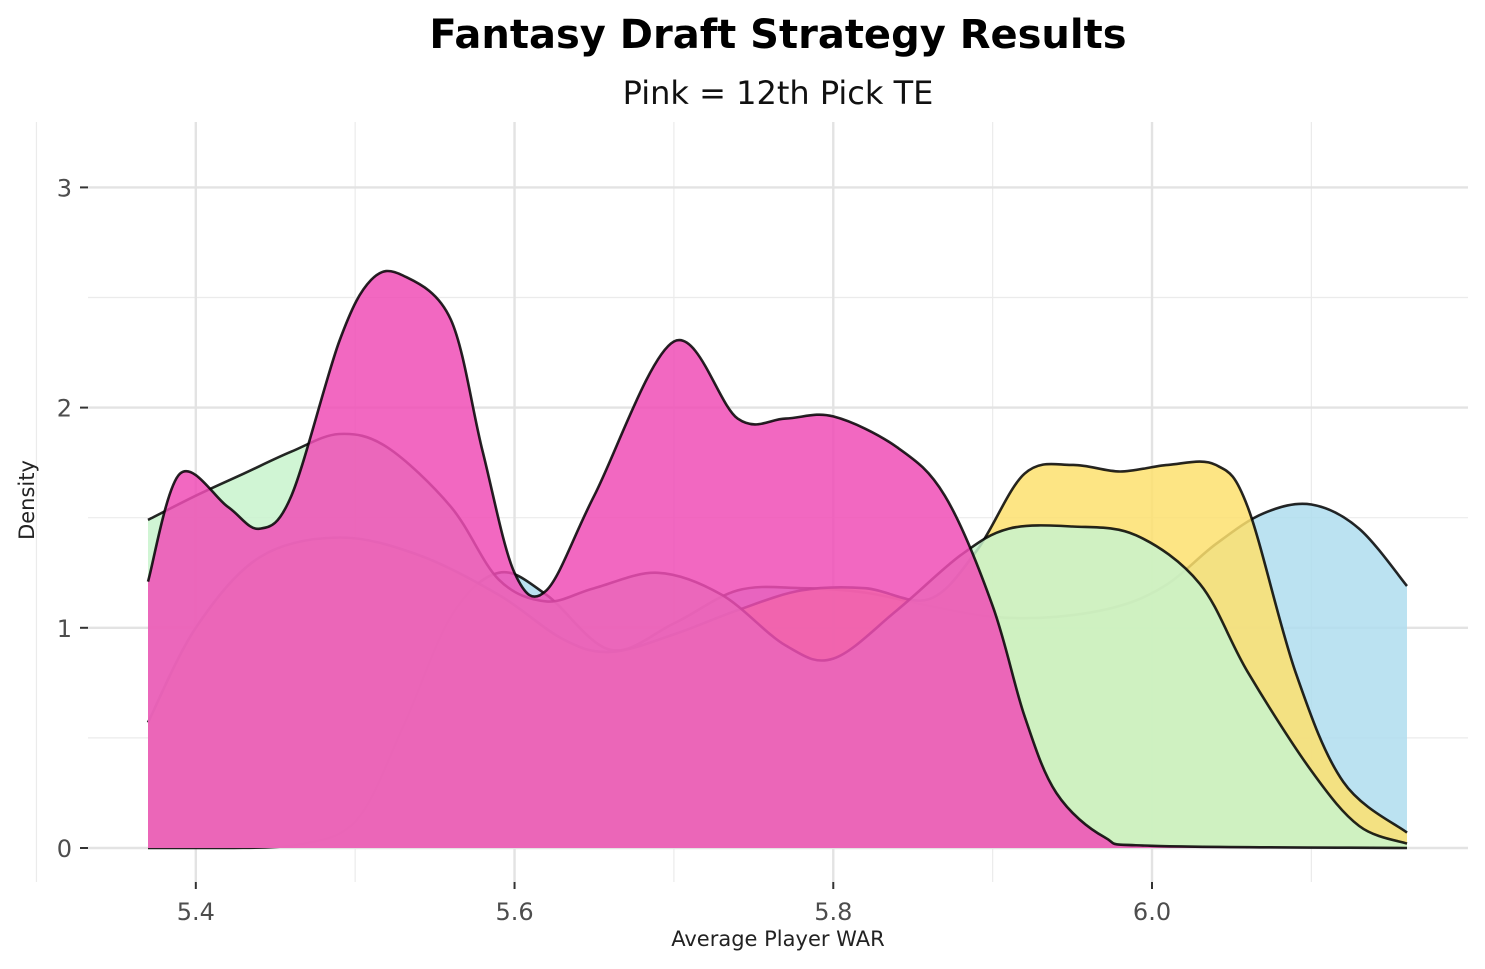 This screenshot has height=969, width=1485. Describe the element at coordinates (196, 912) in the screenshot. I see `x-tick-label: 5.4` at that location.